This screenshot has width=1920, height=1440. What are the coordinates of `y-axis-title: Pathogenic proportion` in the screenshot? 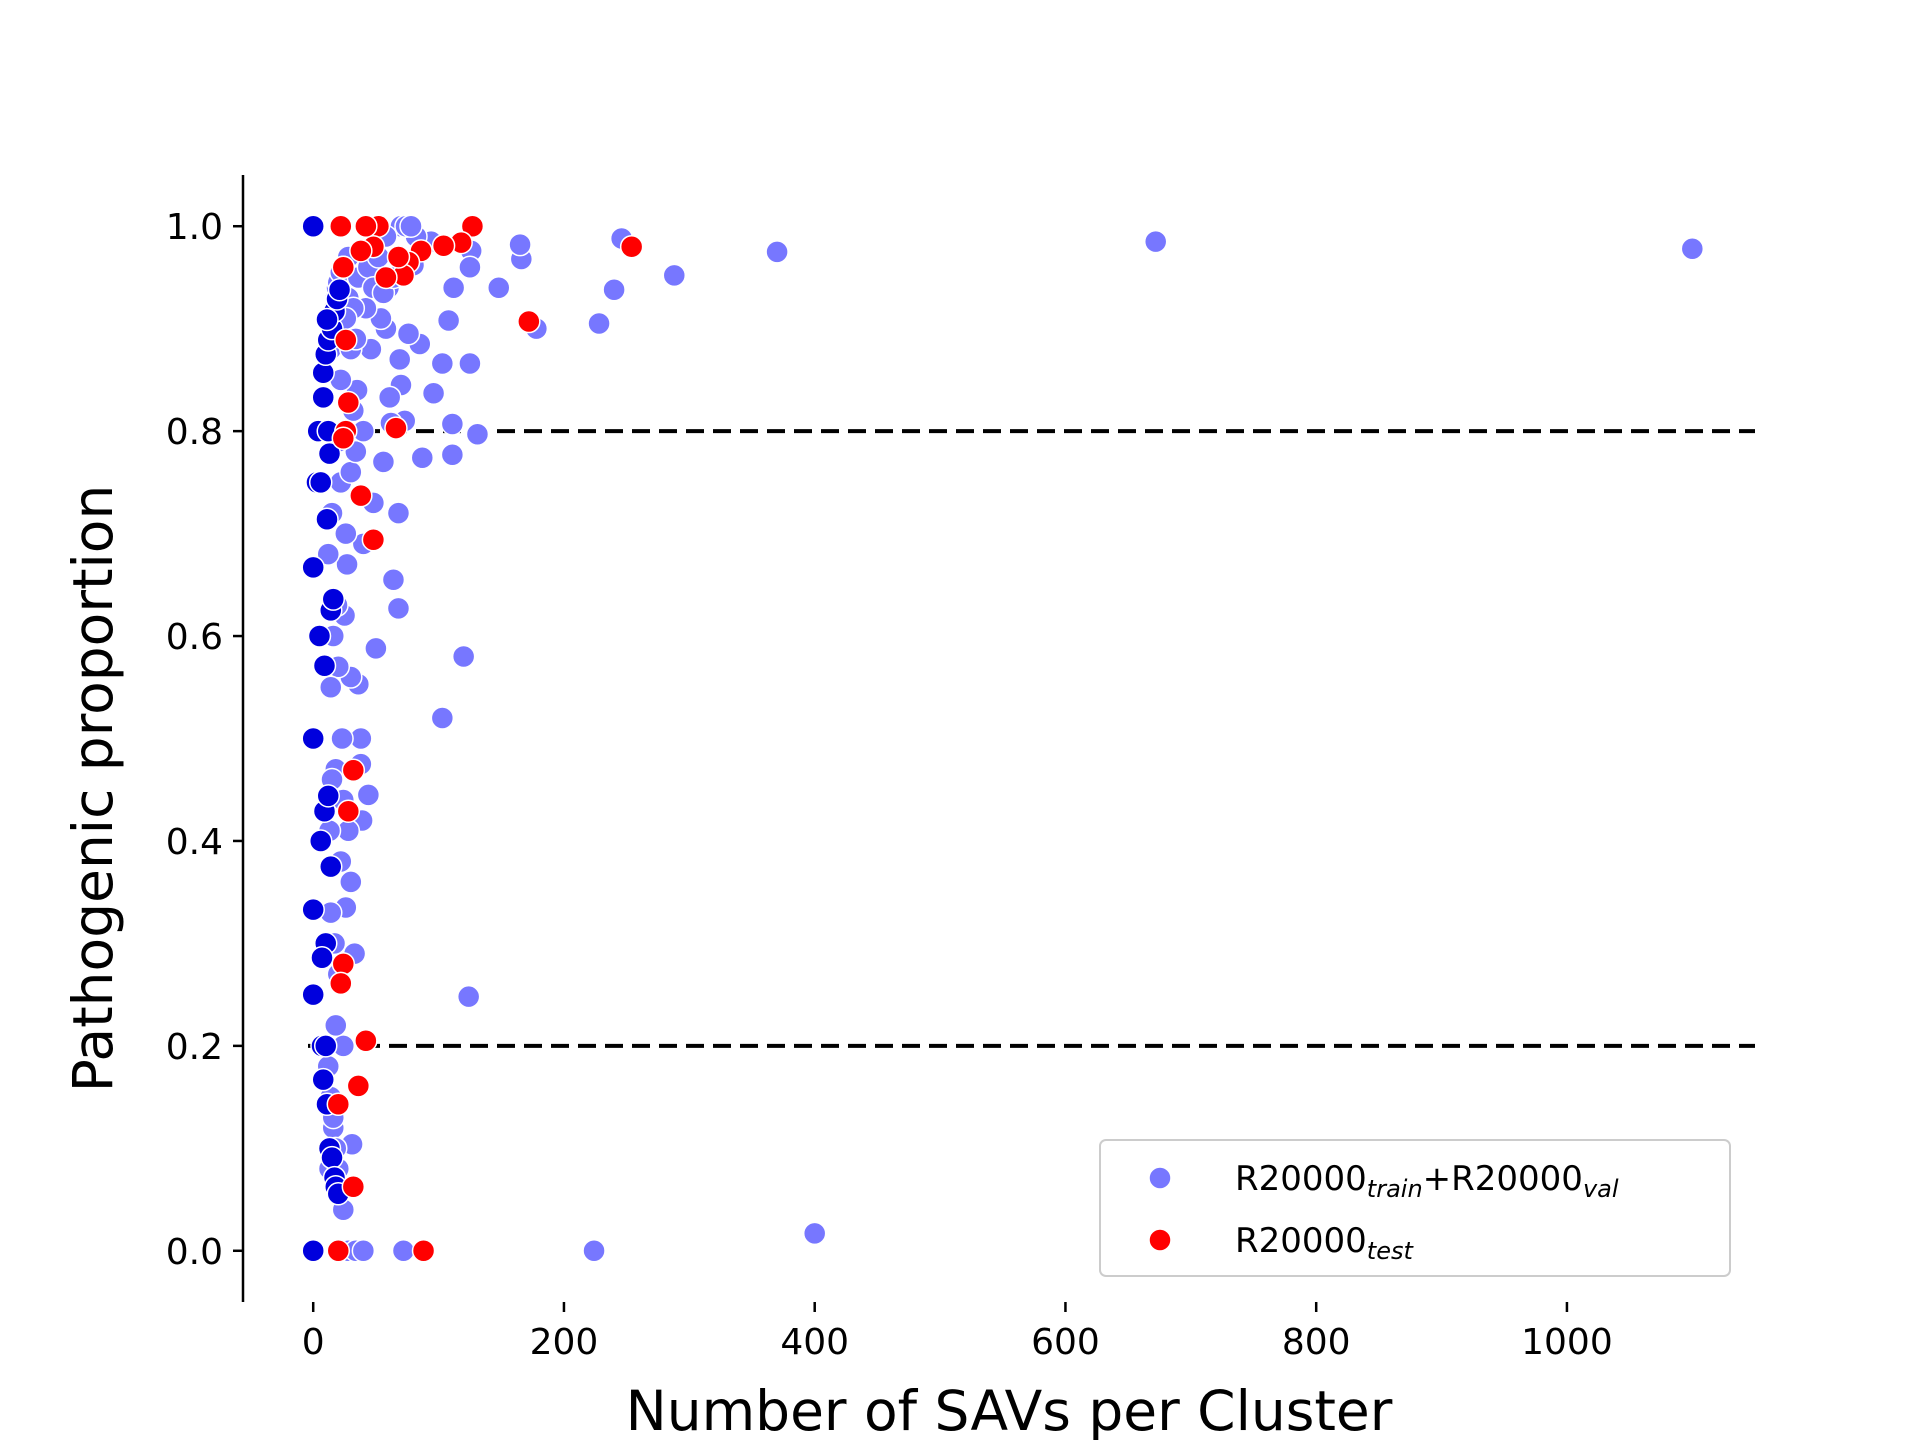 It's located at (93, 789).